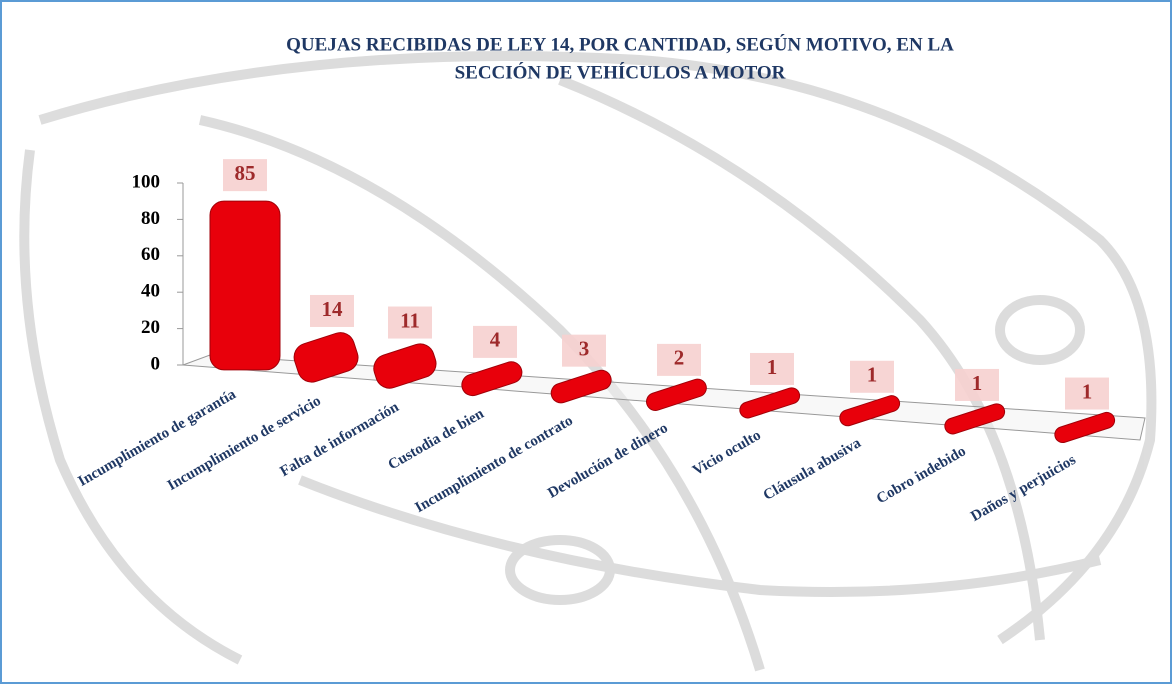 Image resolution: width=1172 pixels, height=684 pixels. I want to click on value-label: 14, so click(333, 309).